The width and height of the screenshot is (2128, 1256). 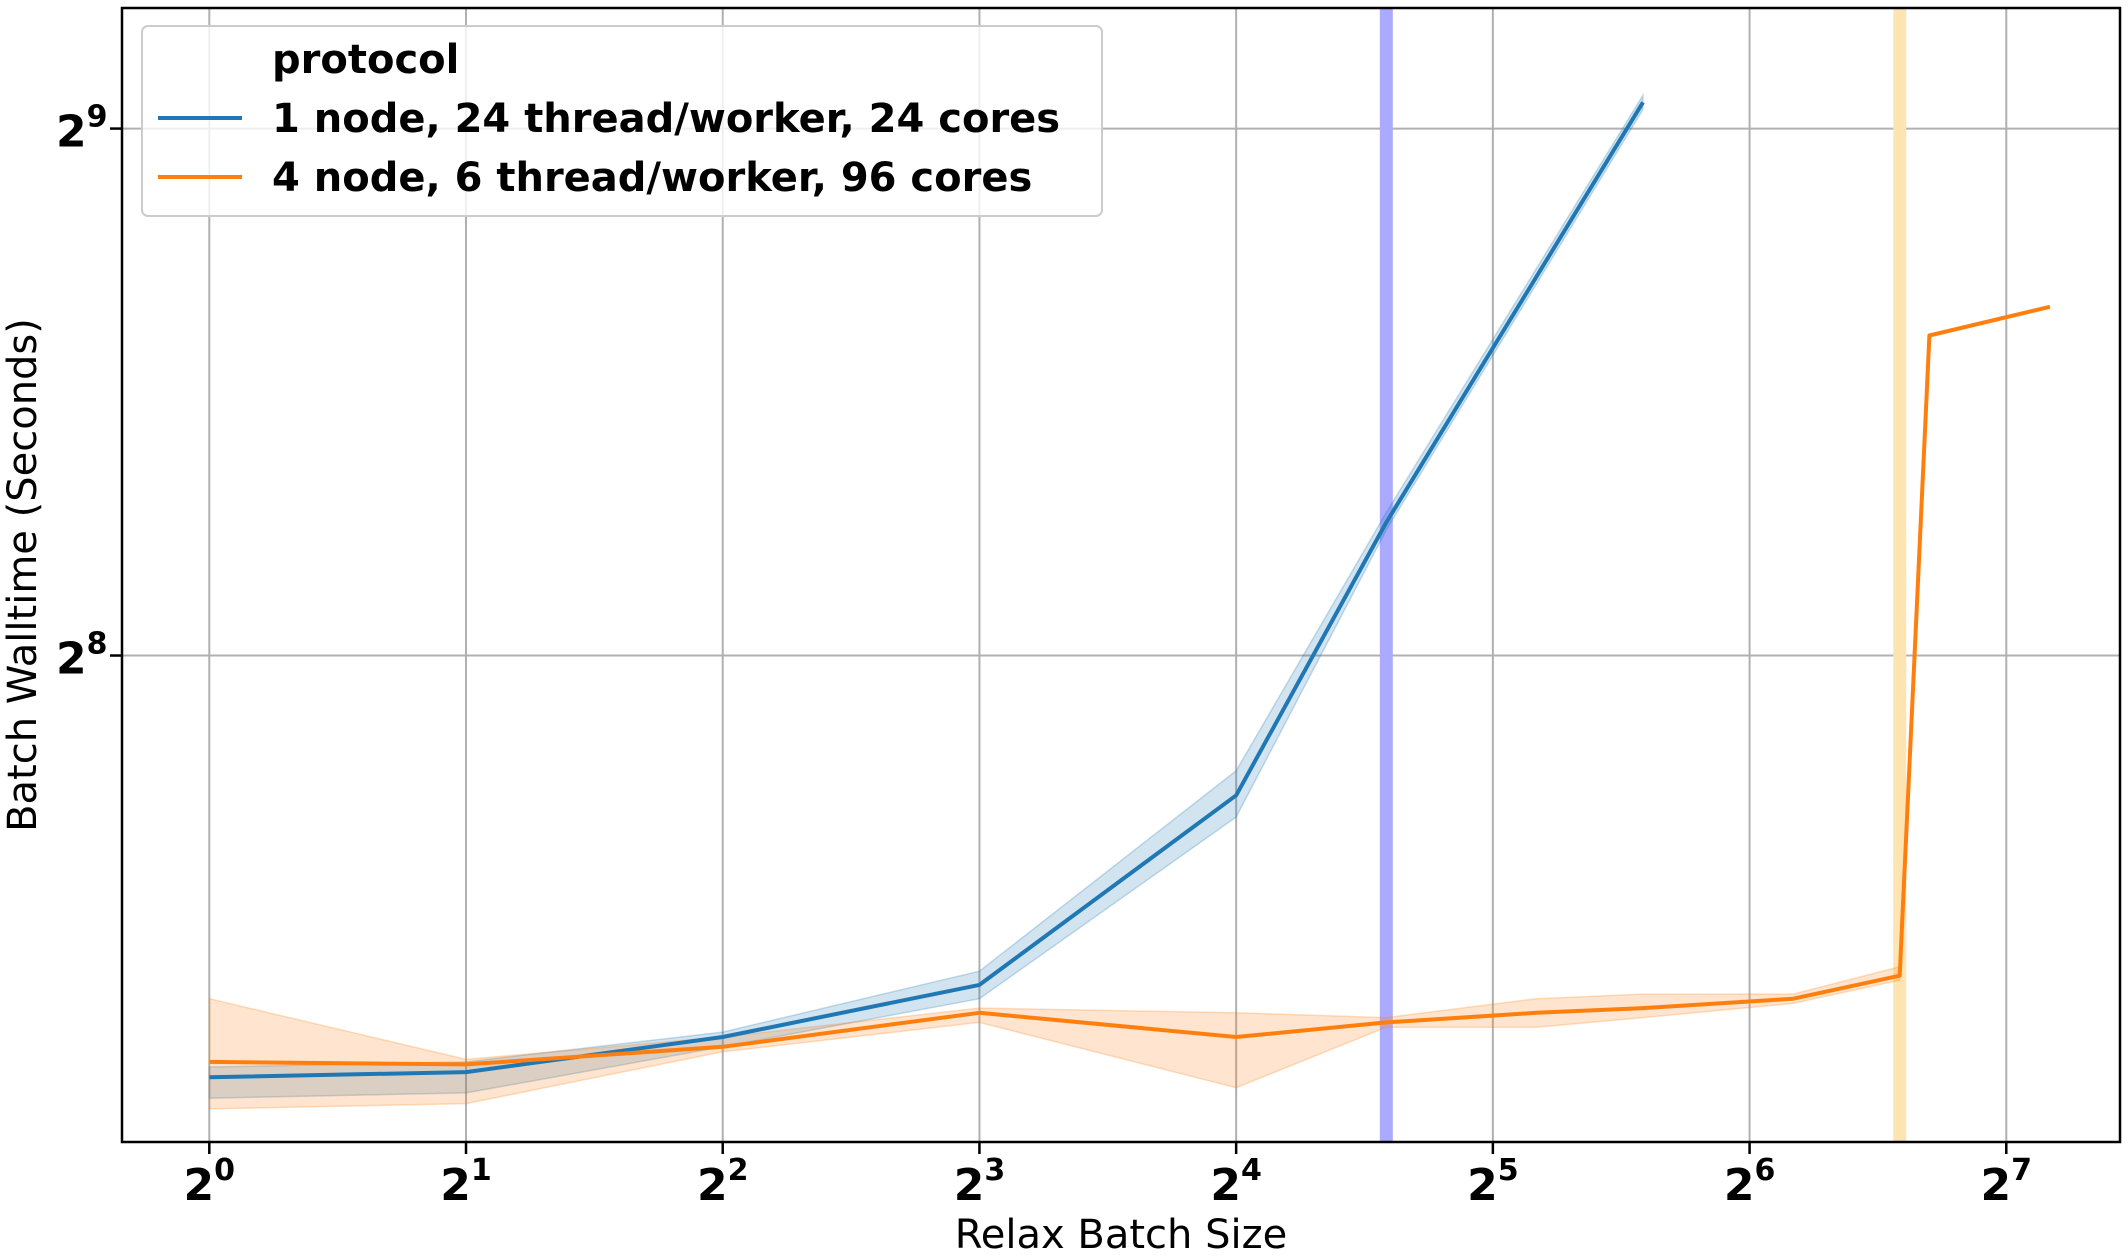 What do you see at coordinates (2007, 1182) in the screenshot?
I see `x-tick-label: 27` at bounding box center [2007, 1182].